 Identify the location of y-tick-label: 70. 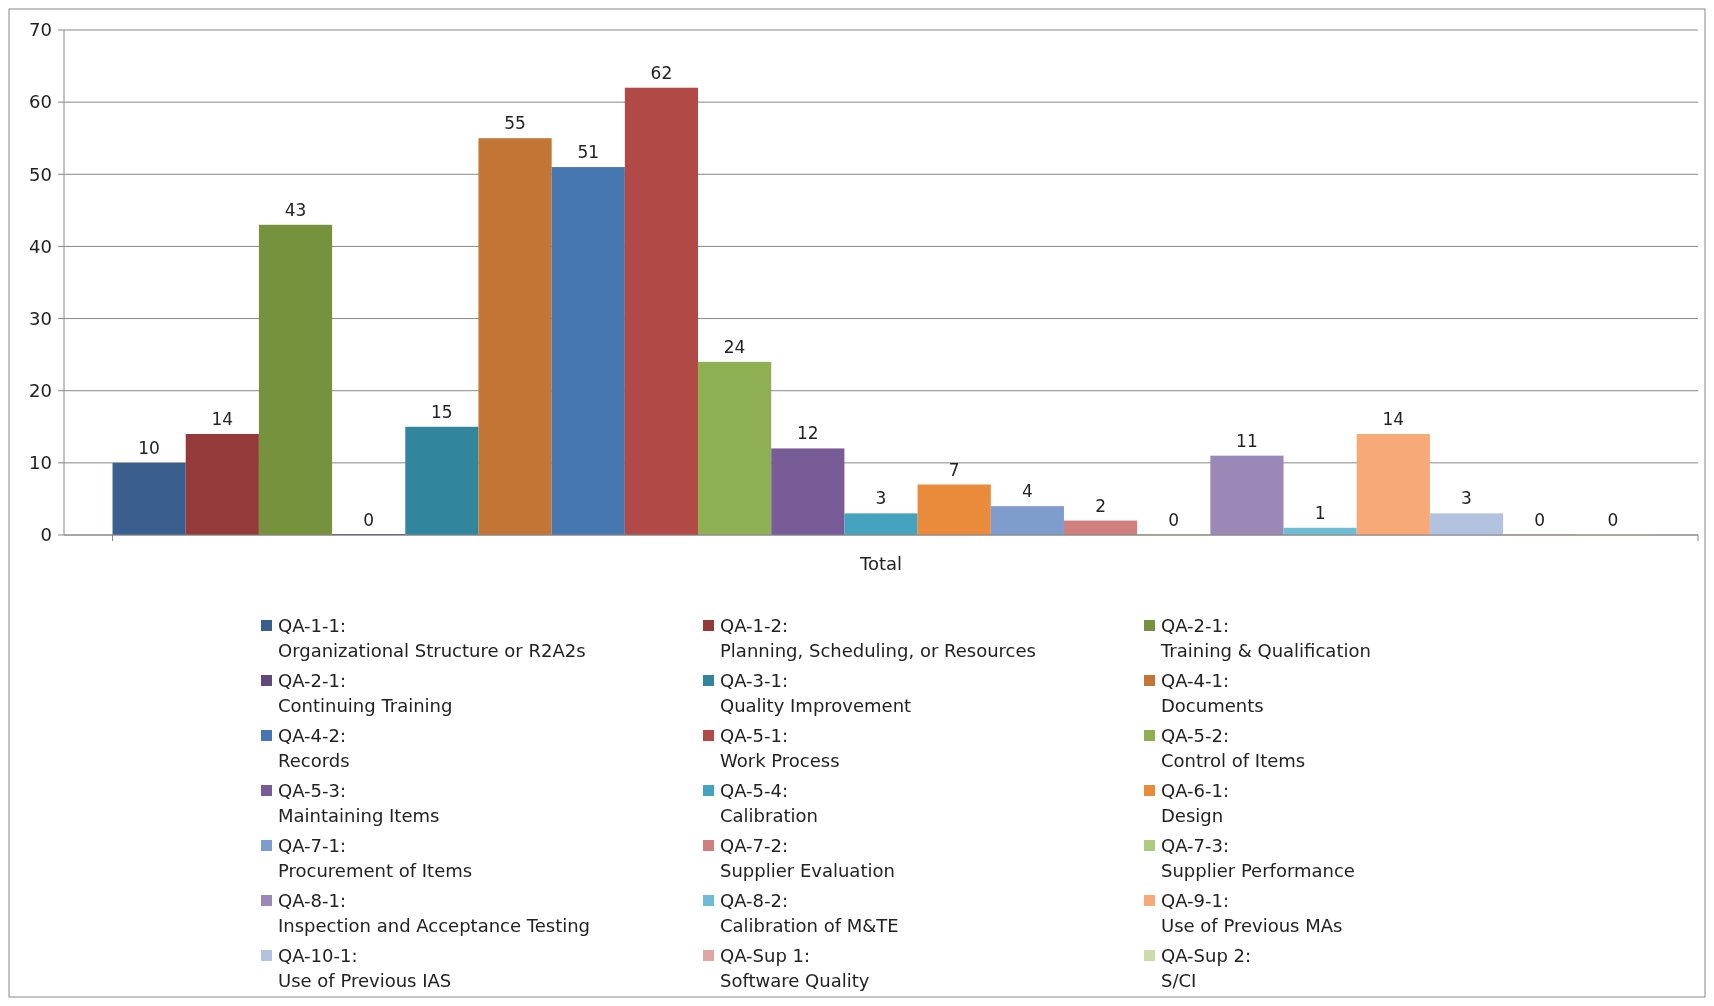
(40, 30).